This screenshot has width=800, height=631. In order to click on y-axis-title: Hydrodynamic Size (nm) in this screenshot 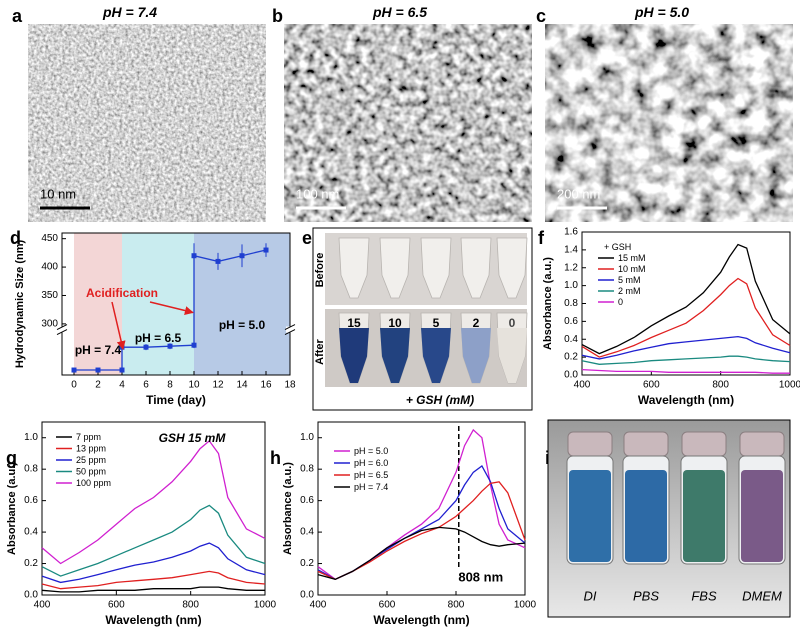, I will do `click(20, 303)`.